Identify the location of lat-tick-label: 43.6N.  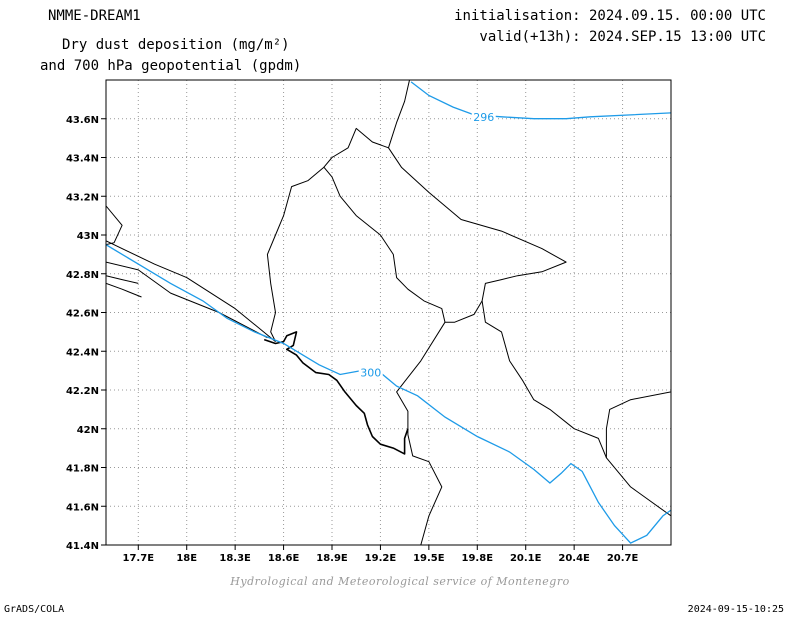
(82, 120).